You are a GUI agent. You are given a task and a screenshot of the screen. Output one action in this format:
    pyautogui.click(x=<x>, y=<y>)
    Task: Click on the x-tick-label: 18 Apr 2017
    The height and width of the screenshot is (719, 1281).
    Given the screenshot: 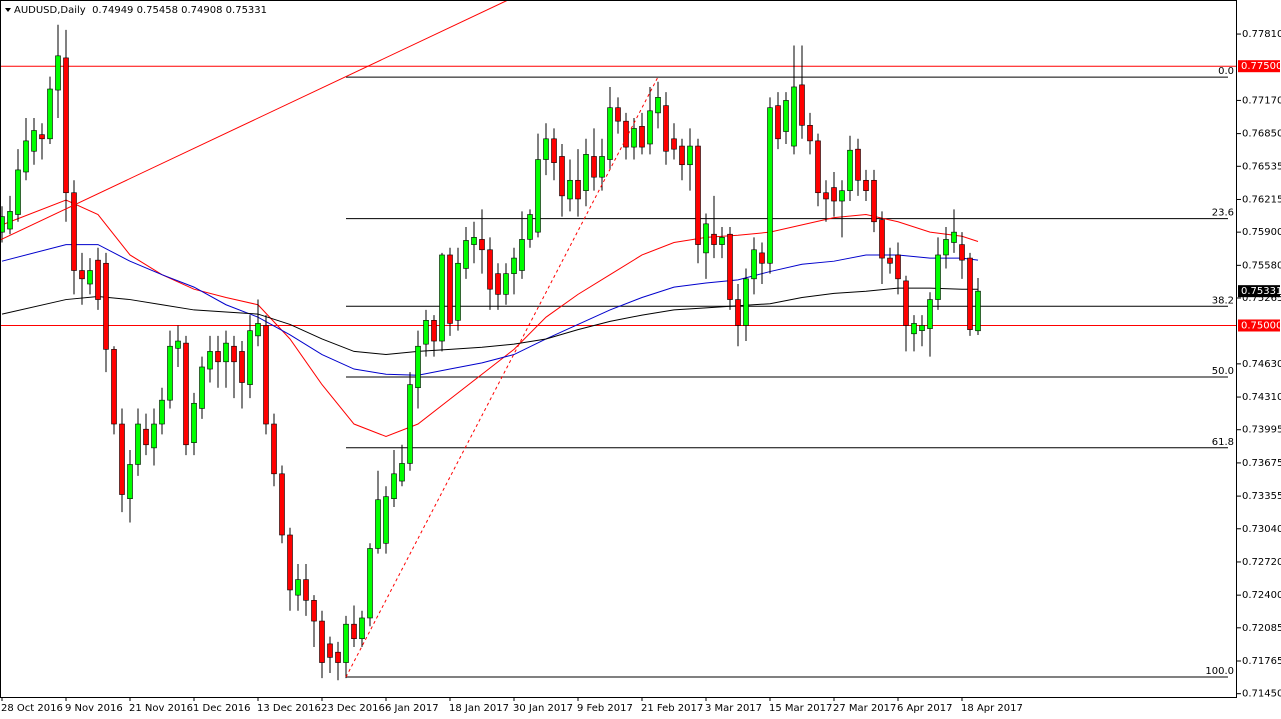 What is the action you would take?
    pyautogui.click(x=992, y=708)
    